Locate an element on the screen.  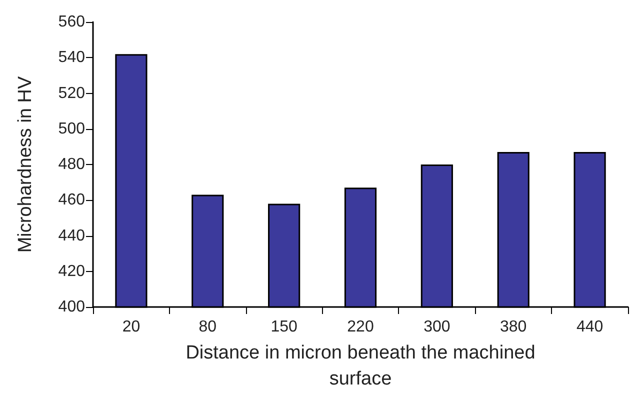
y-tick-label: 500 is located at coordinates (72, 129).